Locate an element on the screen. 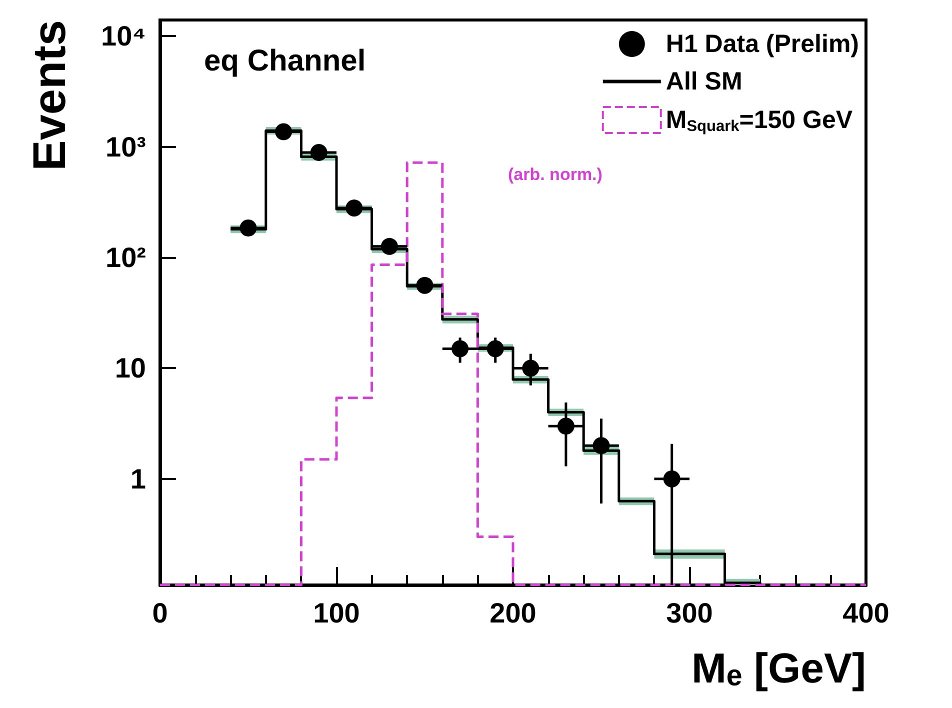  legend-label: All SM is located at coordinates (704, 82).